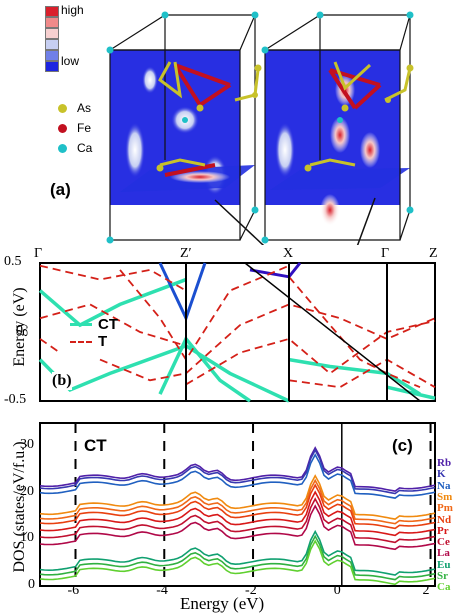 The image size is (456, 614). What do you see at coordinates (222, 603) in the screenshot?
I see `dos-xlabel: Energy (eV)` at bounding box center [222, 603].